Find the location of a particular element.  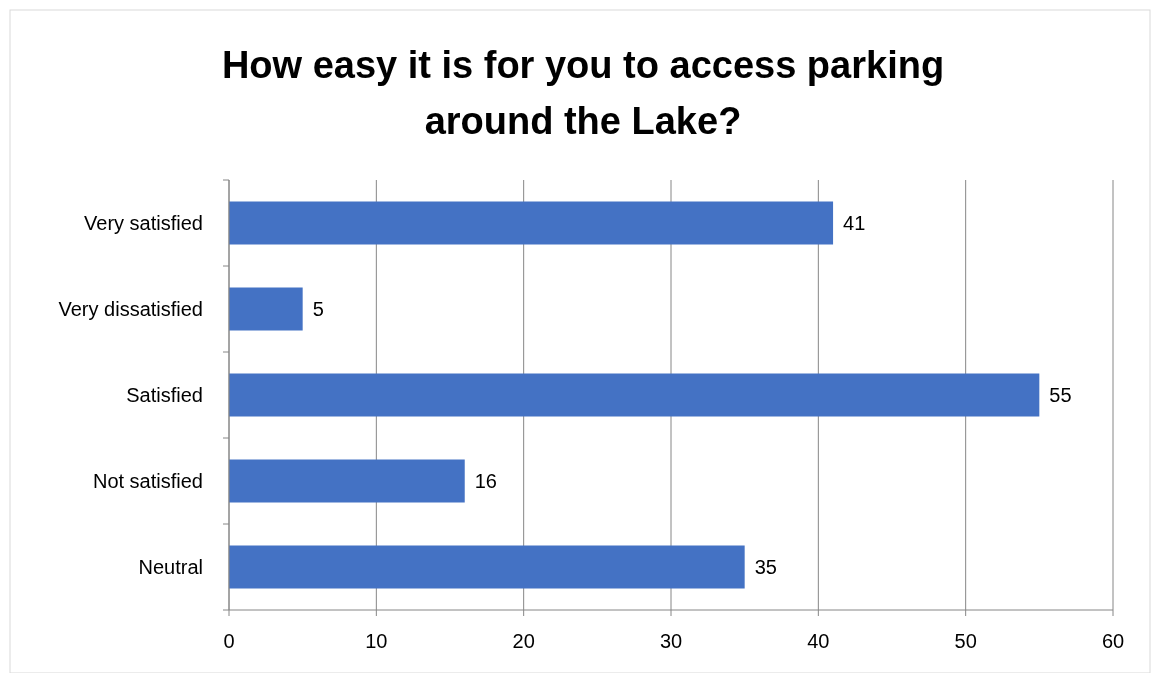

x-tick-label: 0 is located at coordinates (229, 641).